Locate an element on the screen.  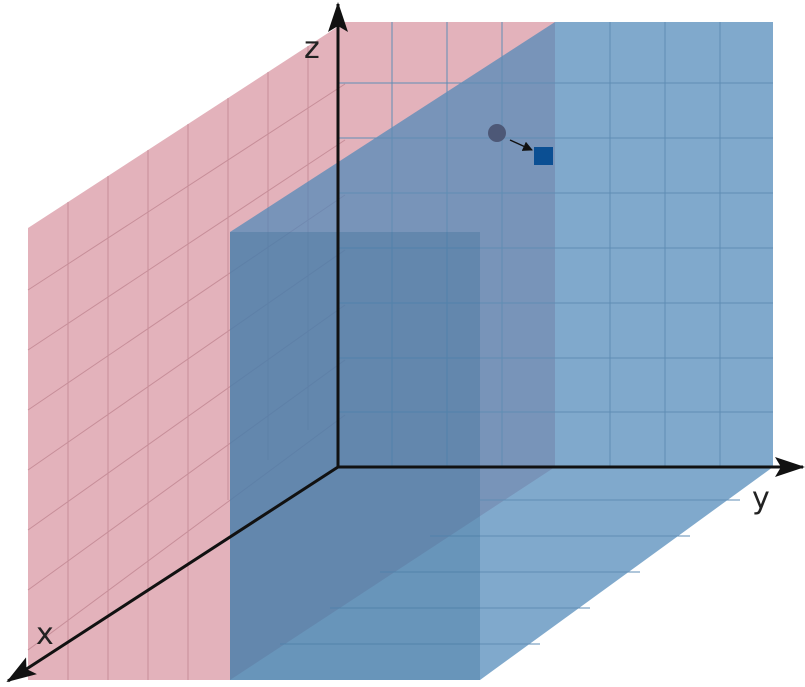
move-arrow is located at coordinates (521, 145).